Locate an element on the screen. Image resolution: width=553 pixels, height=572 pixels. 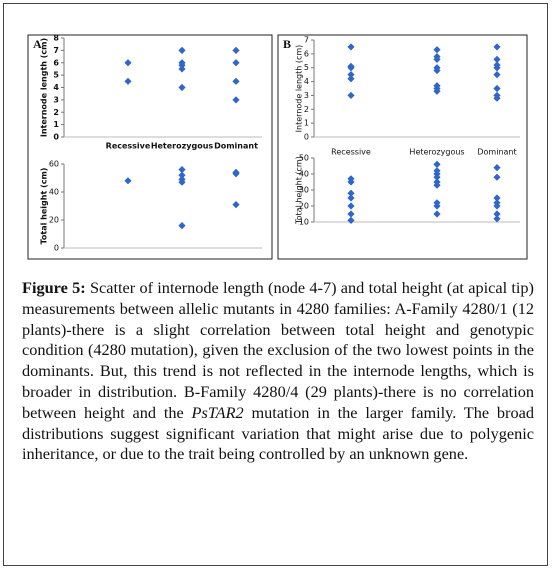
y-tick-label: 8 is located at coordinates (56, 38).